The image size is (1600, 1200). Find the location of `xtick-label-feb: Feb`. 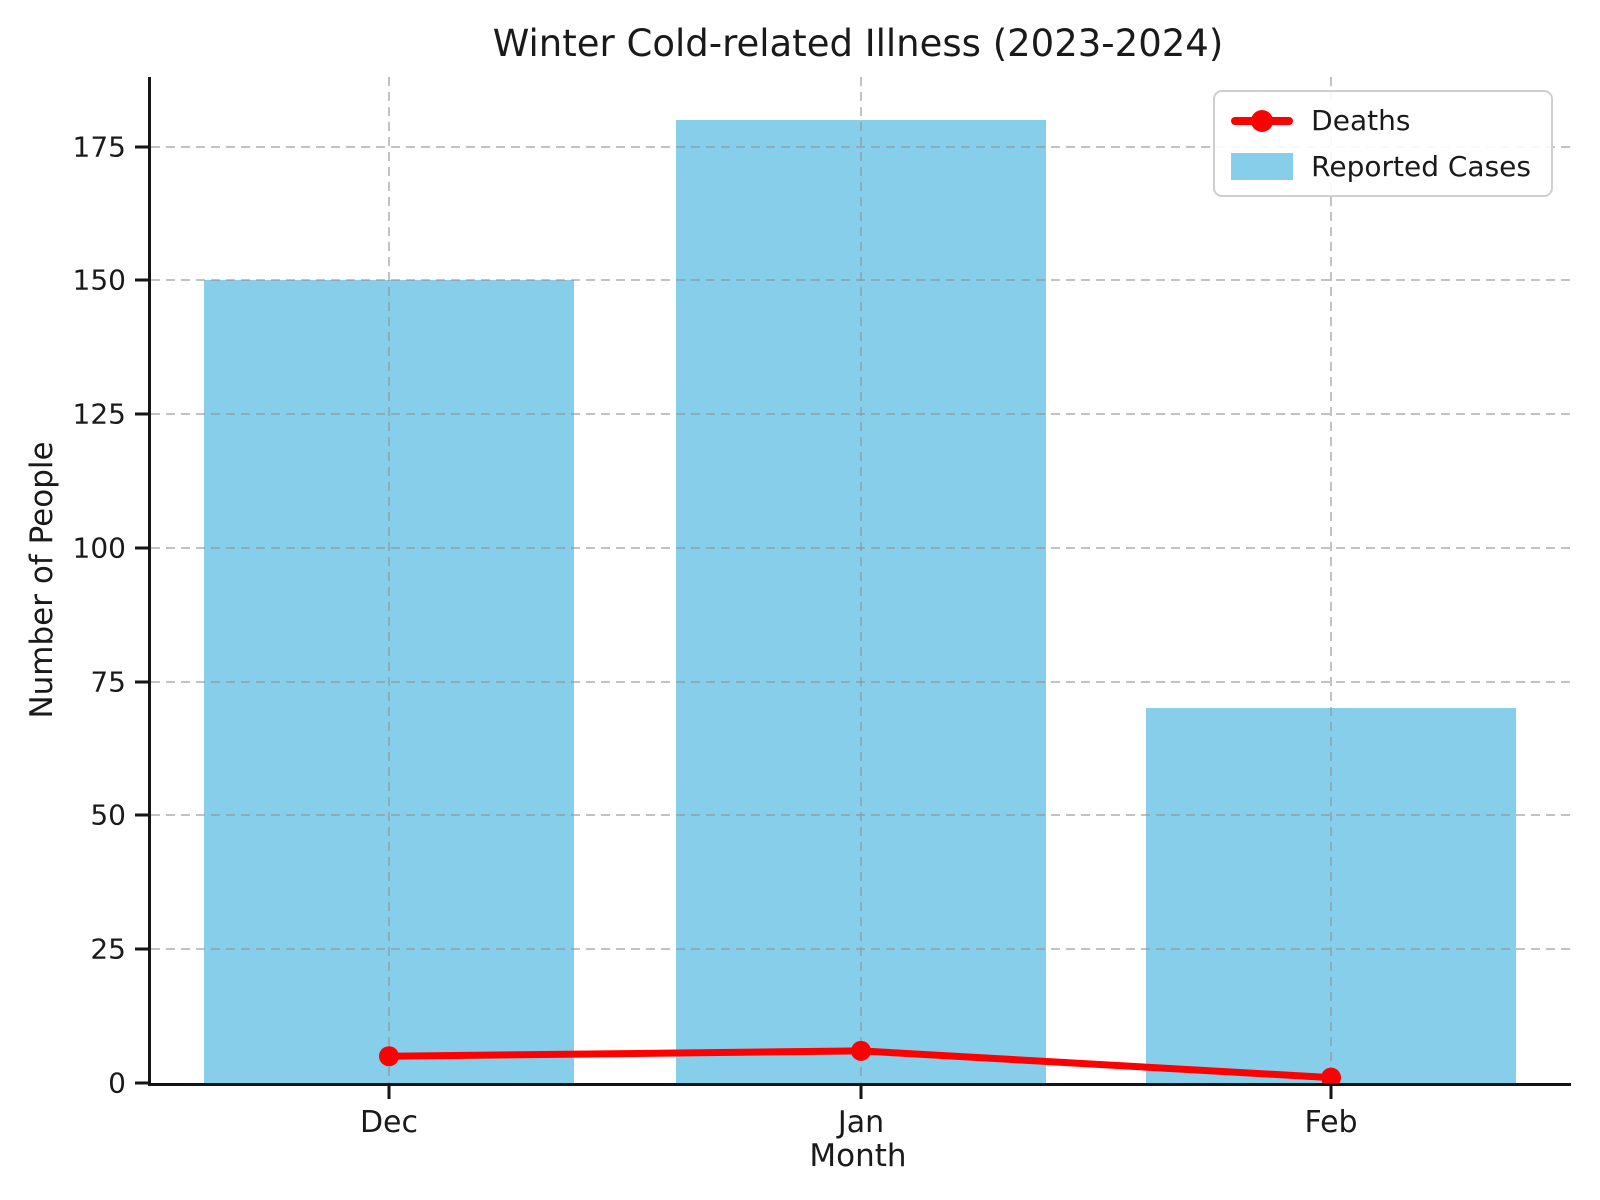

xtick-label-feb: Feb is located at coordinates (1331, 1122).